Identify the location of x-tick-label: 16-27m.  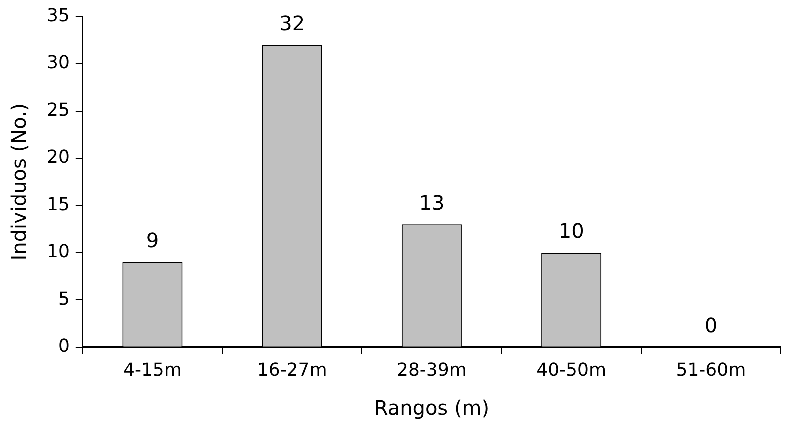
(292, 370).